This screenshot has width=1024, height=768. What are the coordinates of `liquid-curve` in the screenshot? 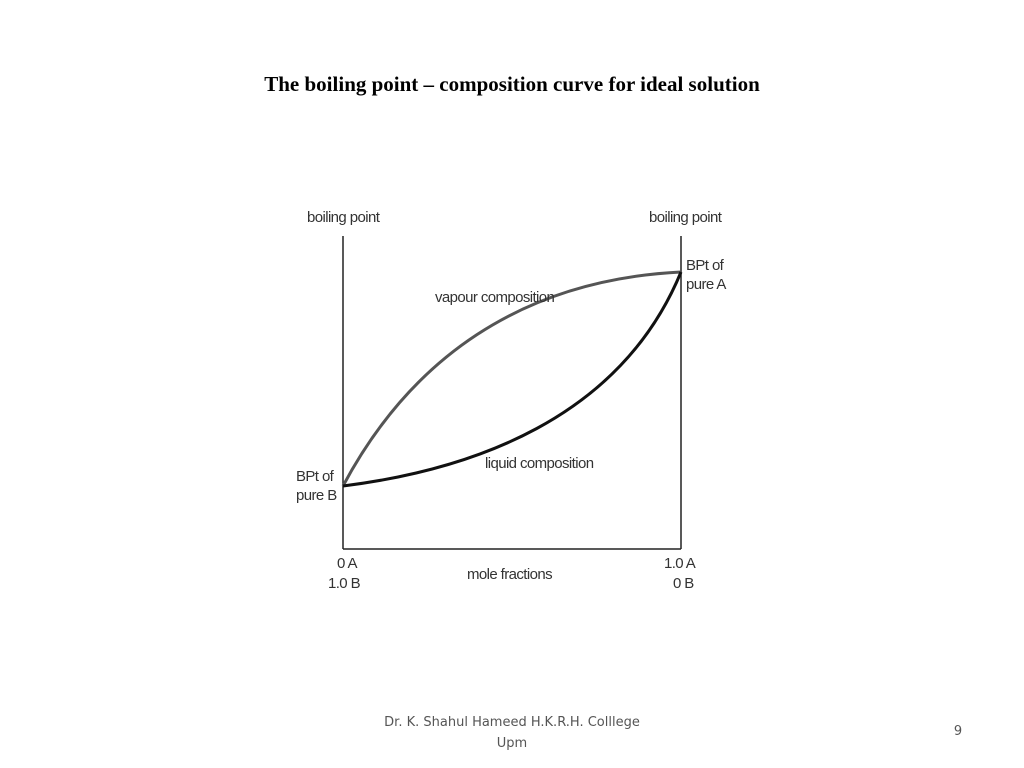 It's located at (512, 379).